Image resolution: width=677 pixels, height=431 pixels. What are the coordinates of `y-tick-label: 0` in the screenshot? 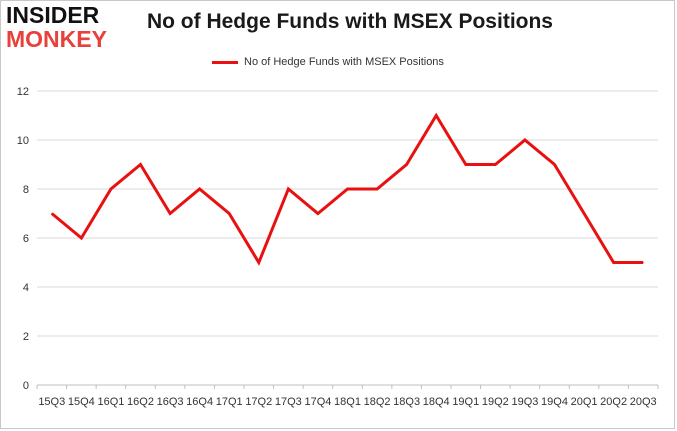 It's located at (26, 386).